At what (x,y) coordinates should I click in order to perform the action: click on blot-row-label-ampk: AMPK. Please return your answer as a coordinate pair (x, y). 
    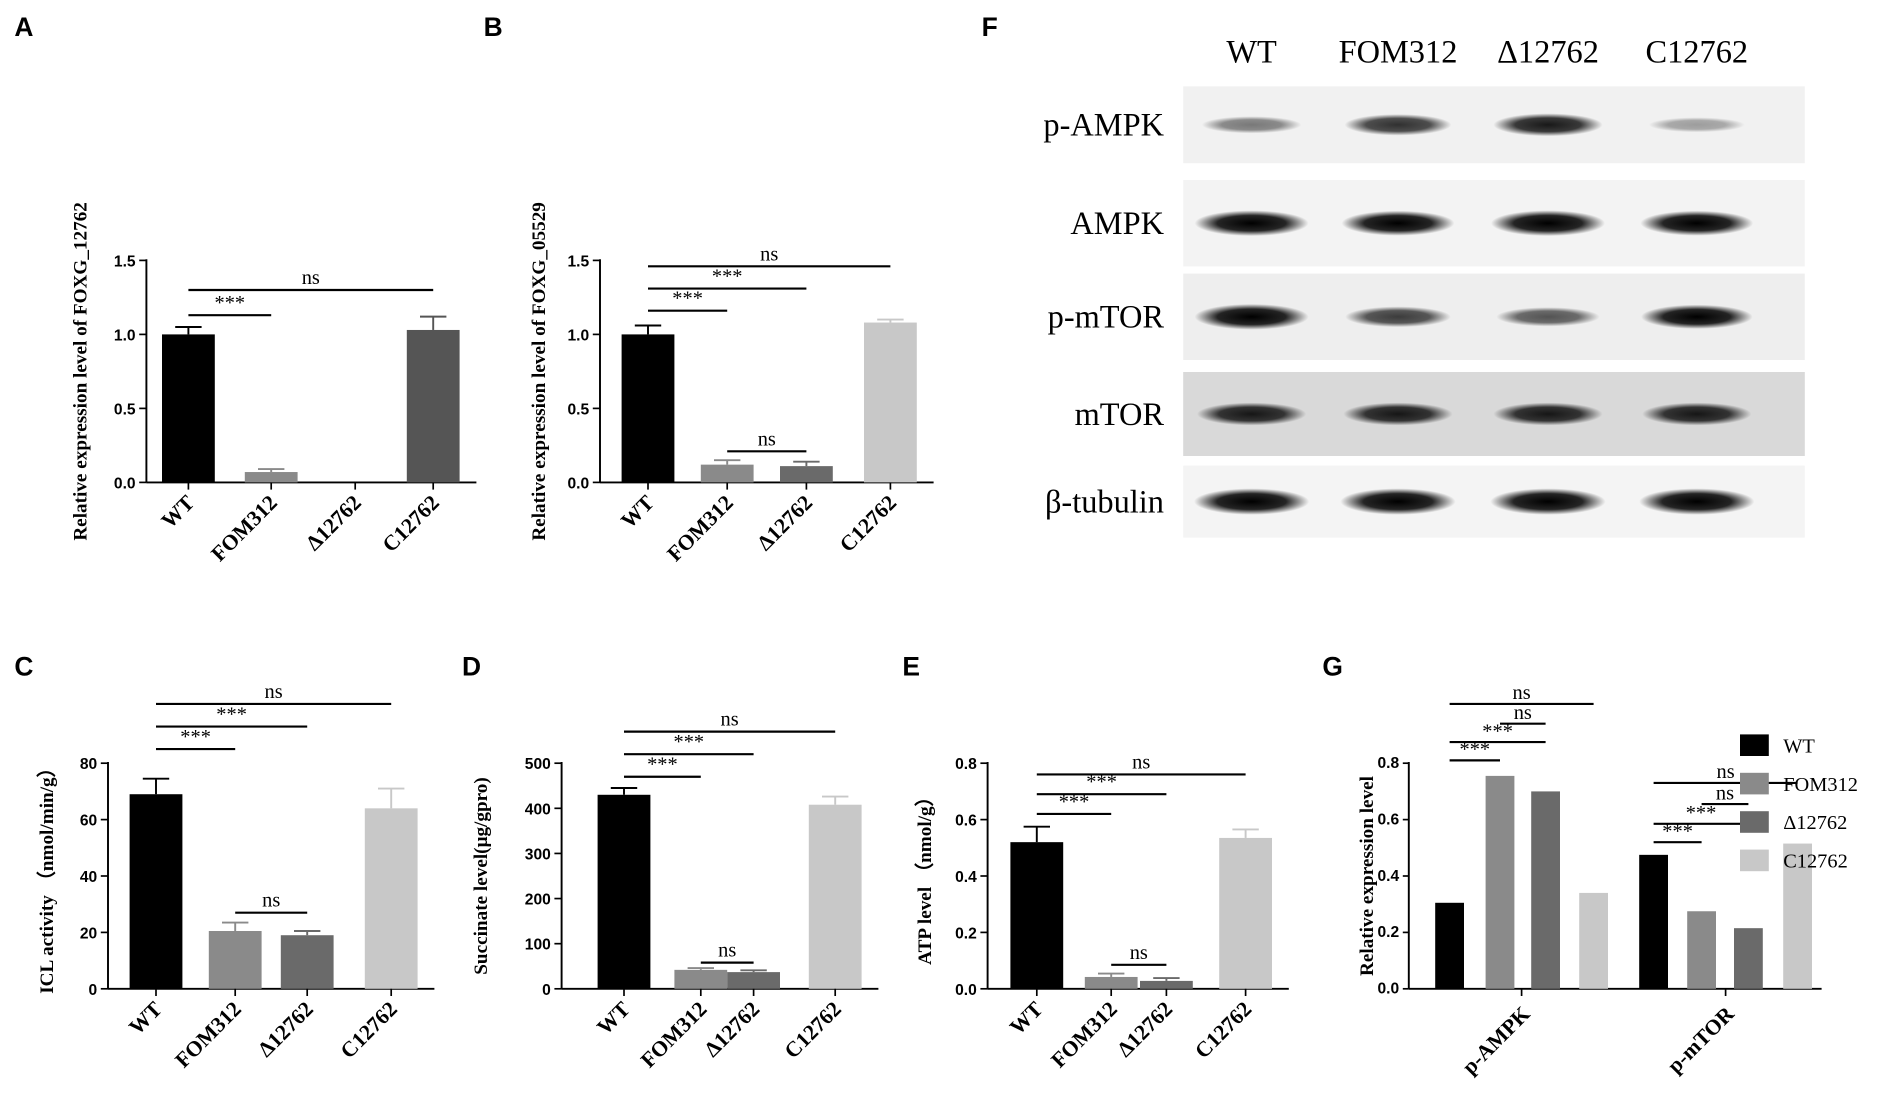
    Looking at the image, I should click on (1117, 224).